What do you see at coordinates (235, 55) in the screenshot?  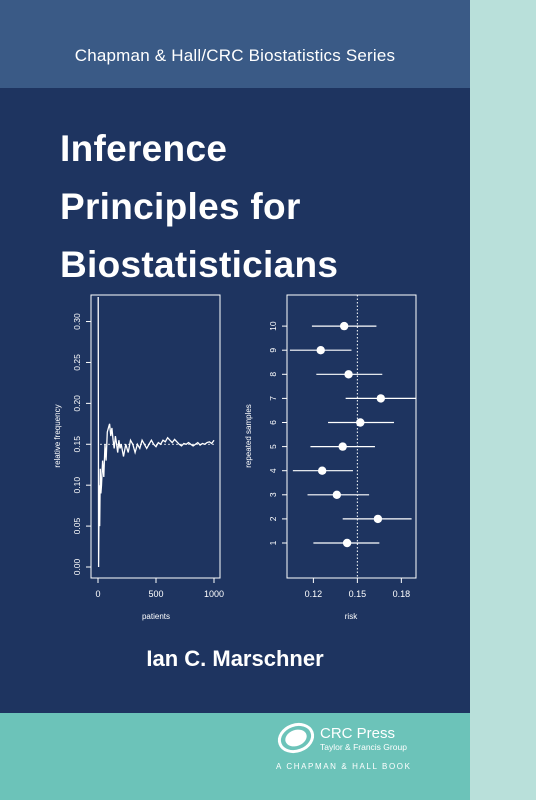 I see `series-name: Chapman & Hall/CRC Biostatistics Series` at bounding box center [235, 55].